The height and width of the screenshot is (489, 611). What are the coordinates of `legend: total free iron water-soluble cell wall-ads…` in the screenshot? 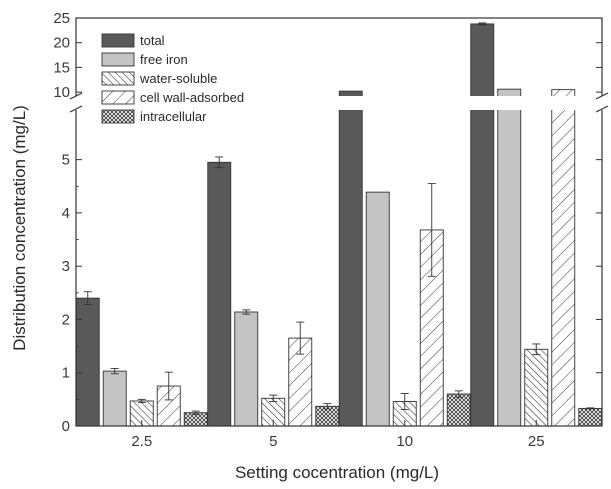 It's located at (172, 78).